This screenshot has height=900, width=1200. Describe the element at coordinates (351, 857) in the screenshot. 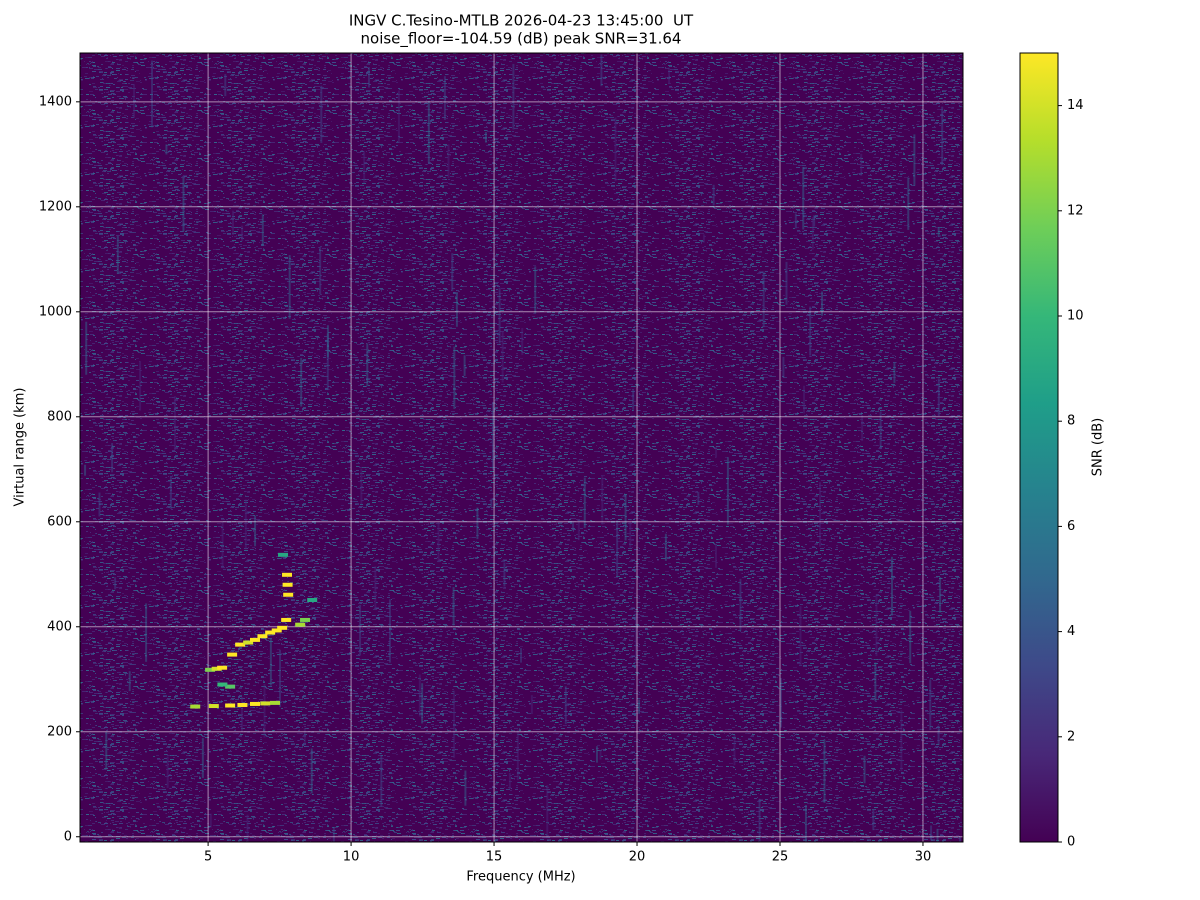

I see `x-tick-label: 10` at that location.